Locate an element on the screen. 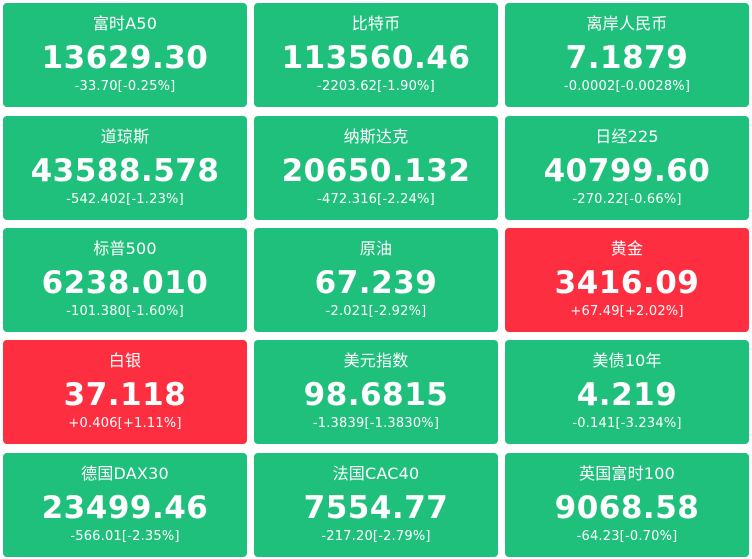 The width and height of the screenshot is (752, 559). quote-tile-dow-jones: 道琼斯 43588.578 -542.402[-1.23%] is located at coordinates (125, 168).